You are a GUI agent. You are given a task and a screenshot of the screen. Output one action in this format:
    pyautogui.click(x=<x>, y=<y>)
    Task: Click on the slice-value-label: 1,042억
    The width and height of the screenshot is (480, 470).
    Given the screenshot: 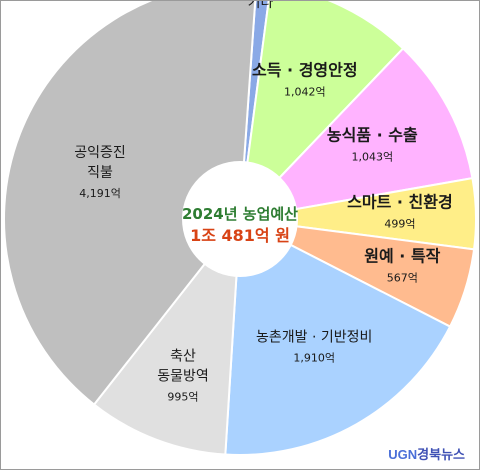 What is the action you would take?
    pyautogui.click(x=305, y=92)
    